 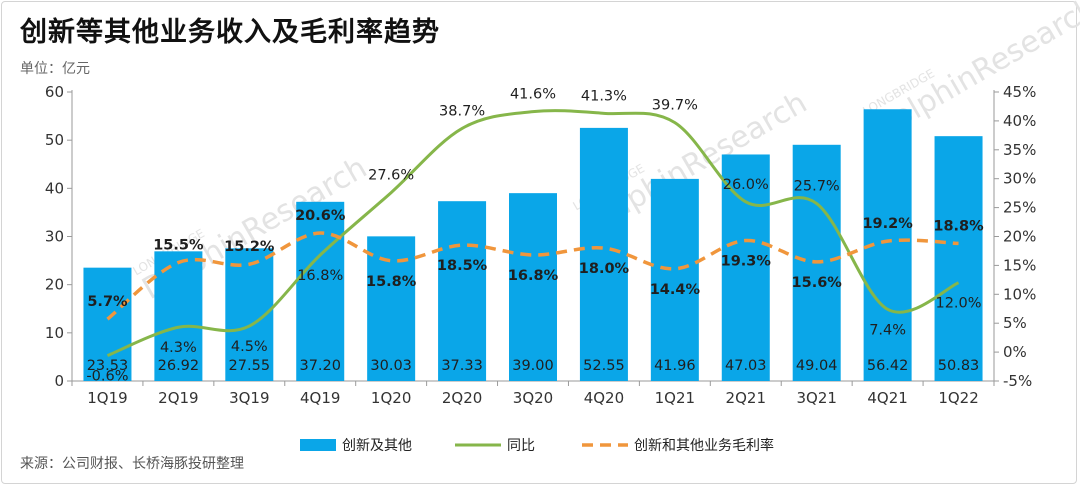 What do you see at coordinates (675, 398) in the screenshot?
I see `x-tick-label: 1Q21` at bounding box center [675, 398].